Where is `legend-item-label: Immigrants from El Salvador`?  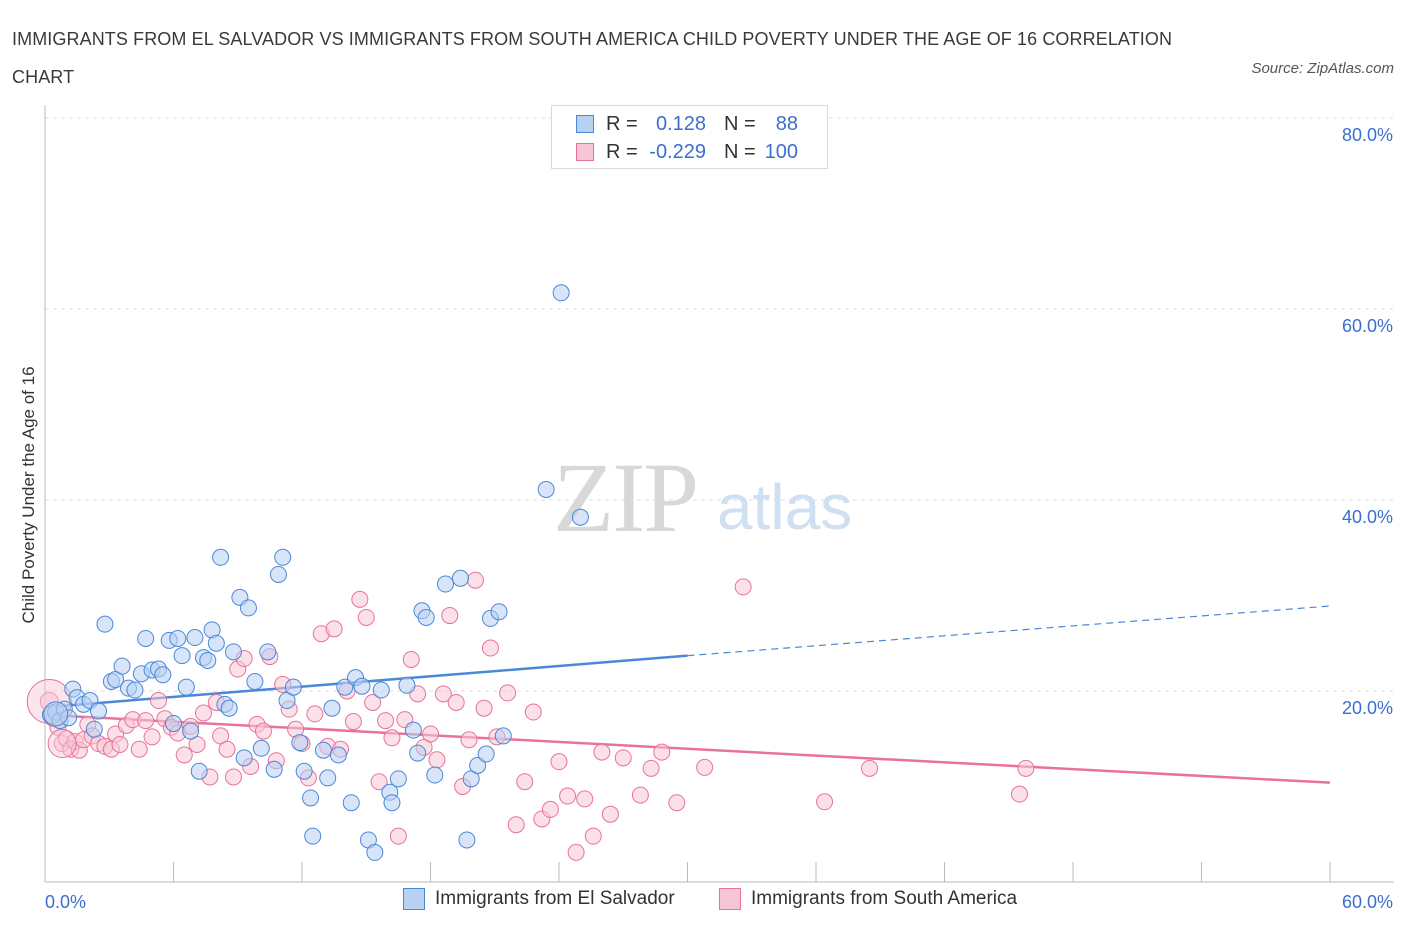 legend-item-label: Immigrants from El Salvador is located at coordinates (555, 898).